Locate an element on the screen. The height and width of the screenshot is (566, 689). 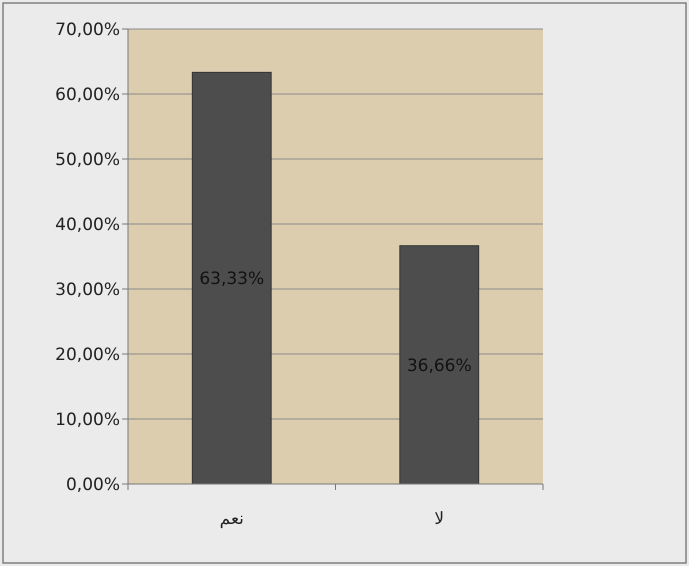
y-tick-label: 0,00% is located at coordinates (93, 484).